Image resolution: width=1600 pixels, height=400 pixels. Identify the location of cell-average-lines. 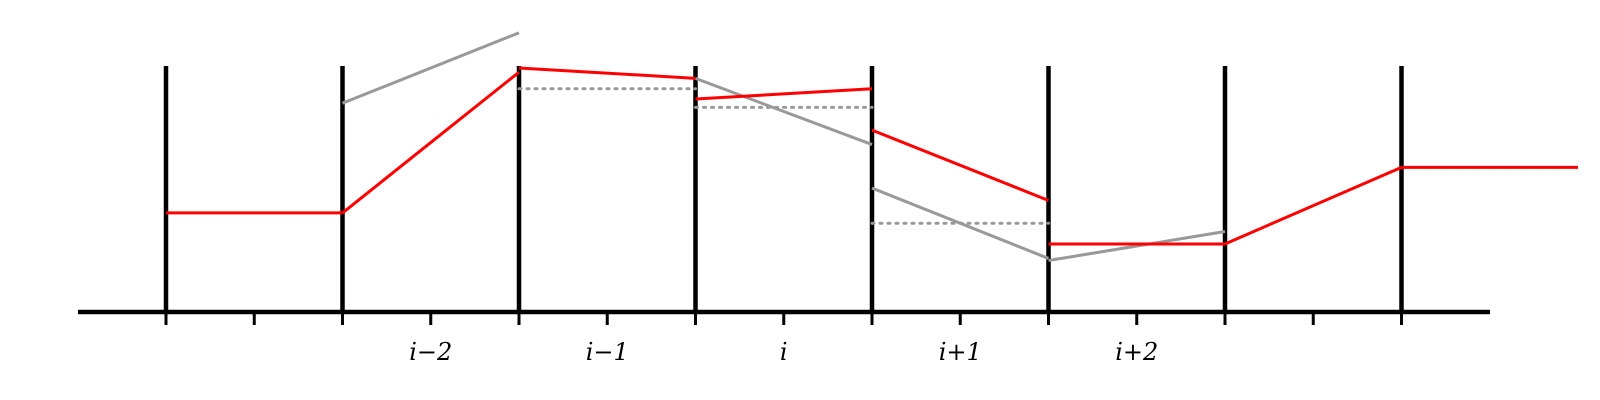
(783, 156).